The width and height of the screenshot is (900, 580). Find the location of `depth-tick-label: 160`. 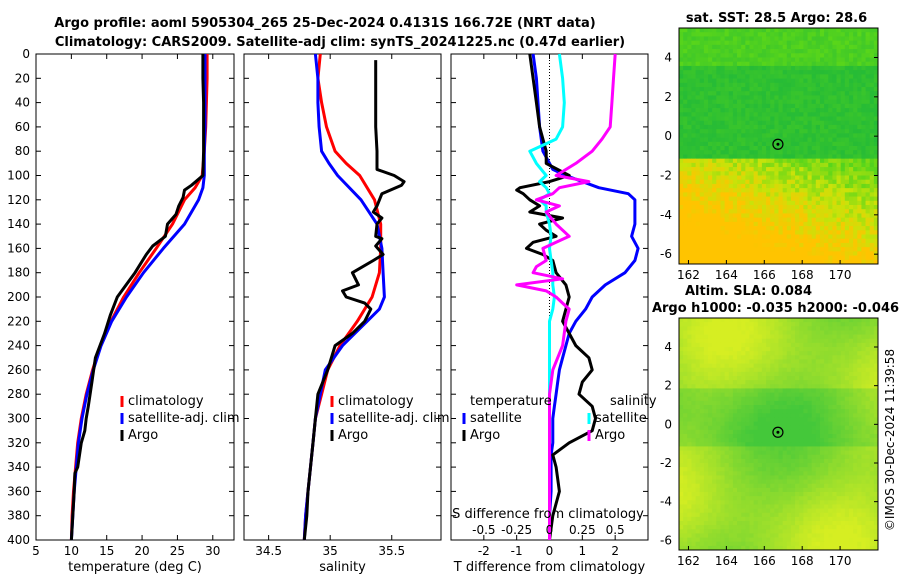

depth-tick-label: 160 is located at coordinates (18, 248).